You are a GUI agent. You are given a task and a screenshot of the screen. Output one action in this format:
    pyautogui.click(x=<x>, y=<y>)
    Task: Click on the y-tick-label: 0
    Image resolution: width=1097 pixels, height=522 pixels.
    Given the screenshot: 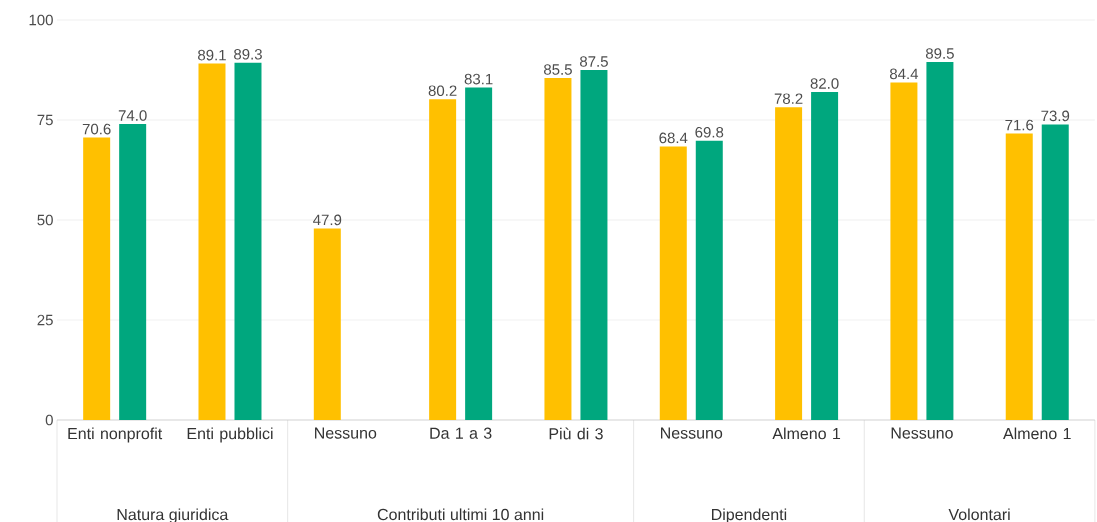 What is the action you would take?
    pyautogui.click(x=49, y=420)
    